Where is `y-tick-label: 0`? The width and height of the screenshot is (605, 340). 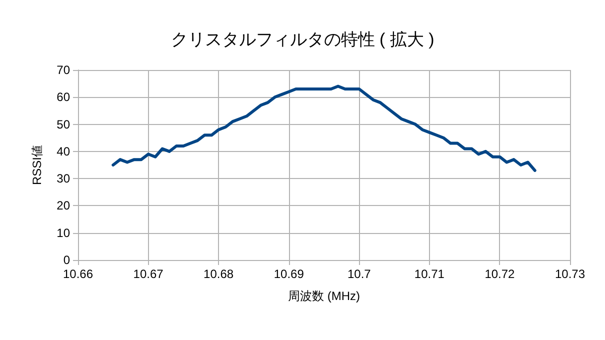
y-tick-label: 0 is located at coordinates (66, 260).